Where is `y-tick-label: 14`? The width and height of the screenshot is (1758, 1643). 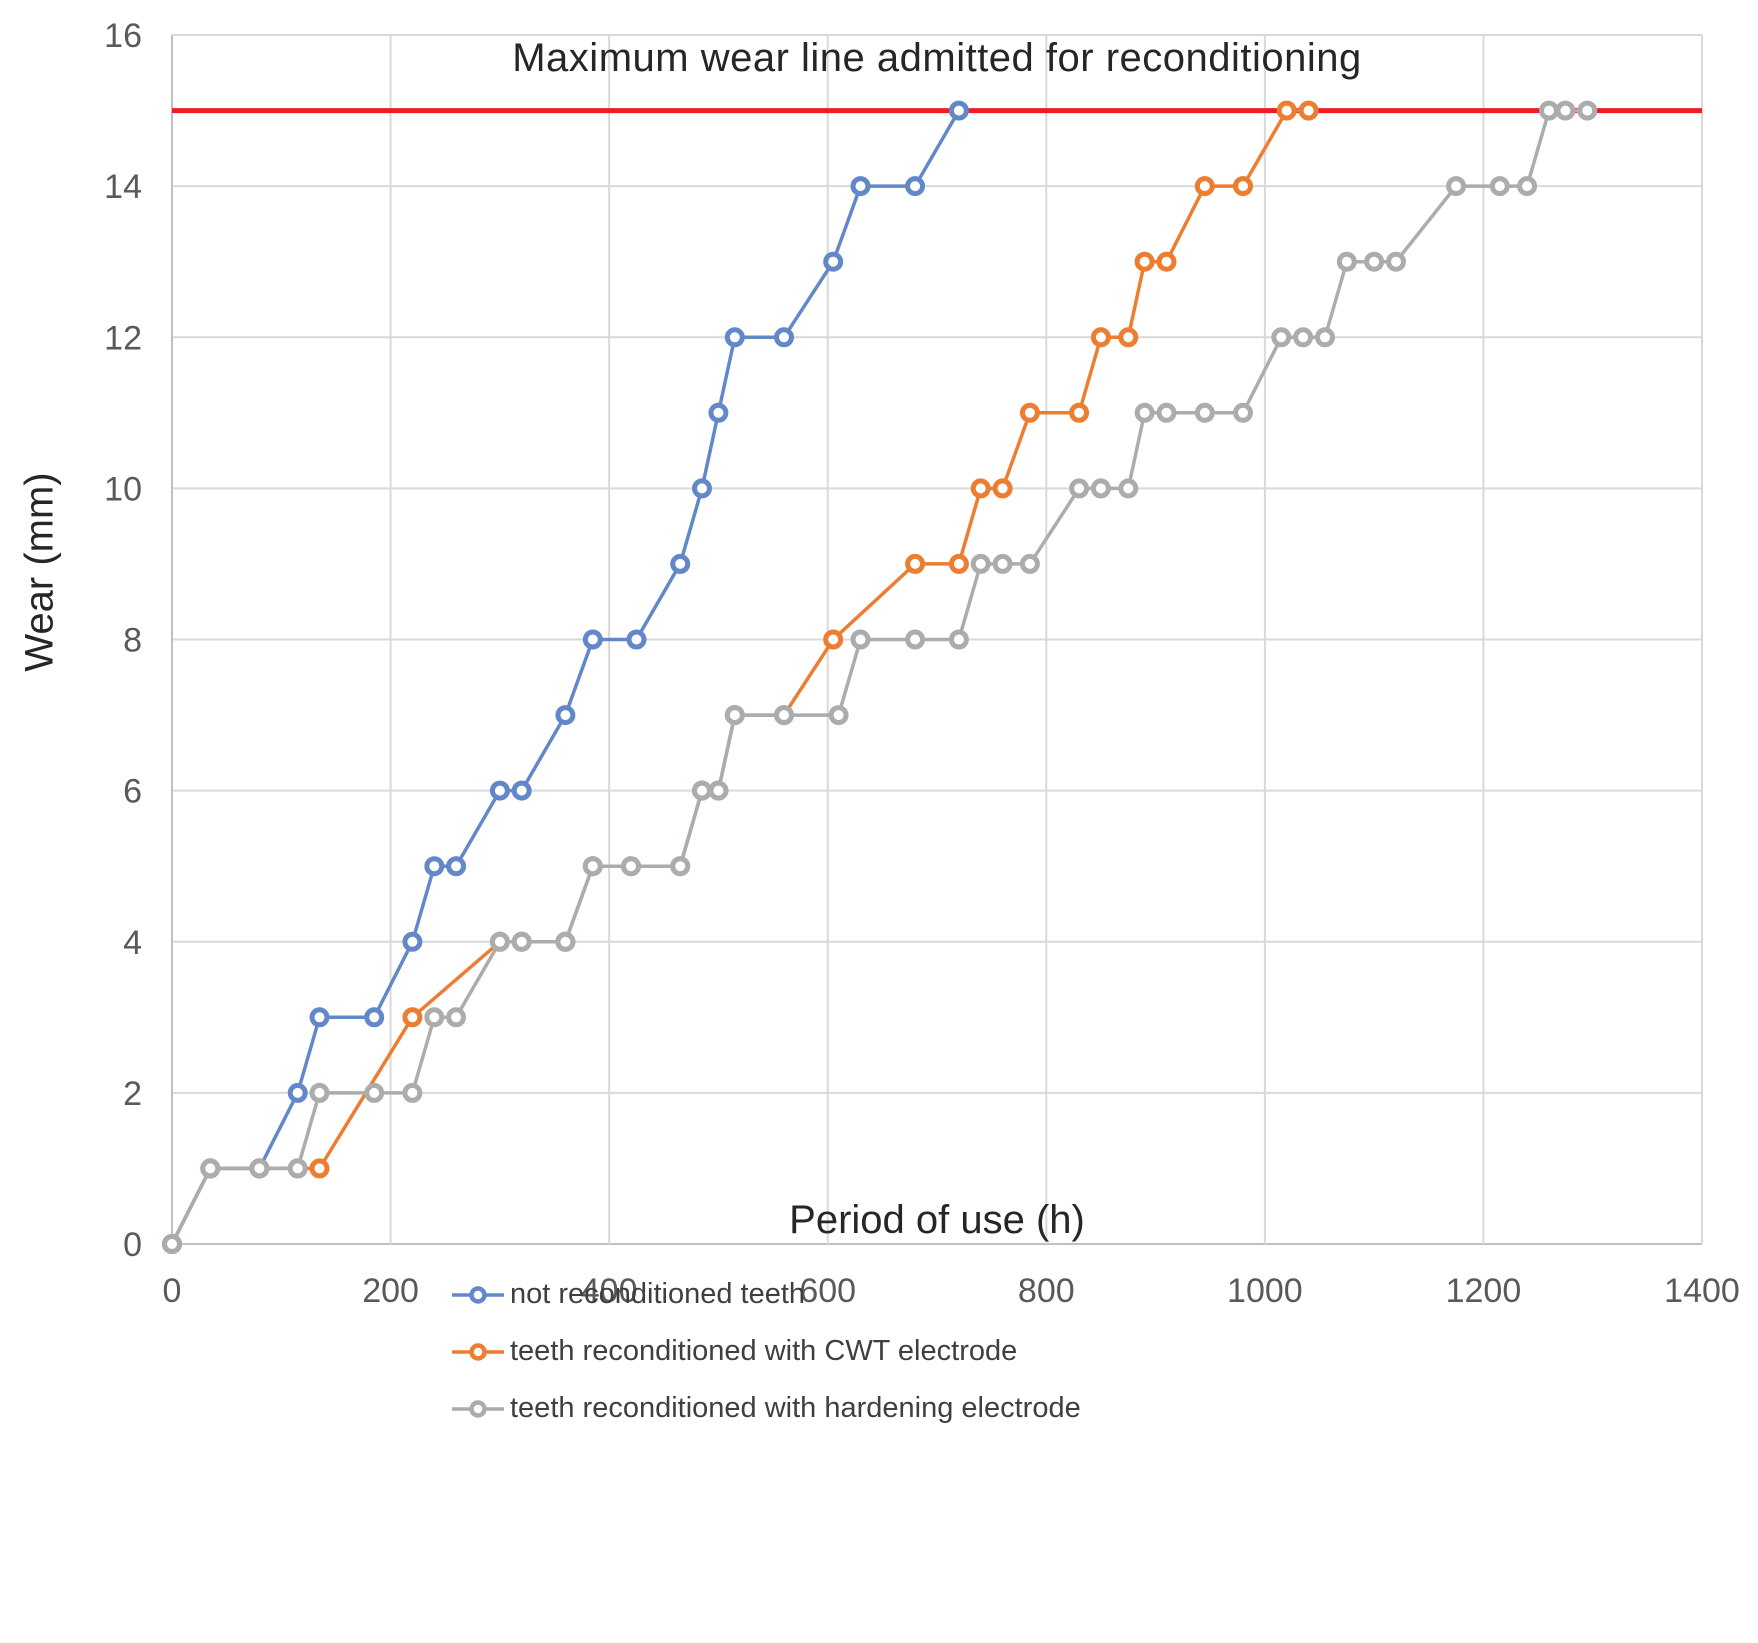 y-tick-label: 14 is located at coordinates (123, 187).